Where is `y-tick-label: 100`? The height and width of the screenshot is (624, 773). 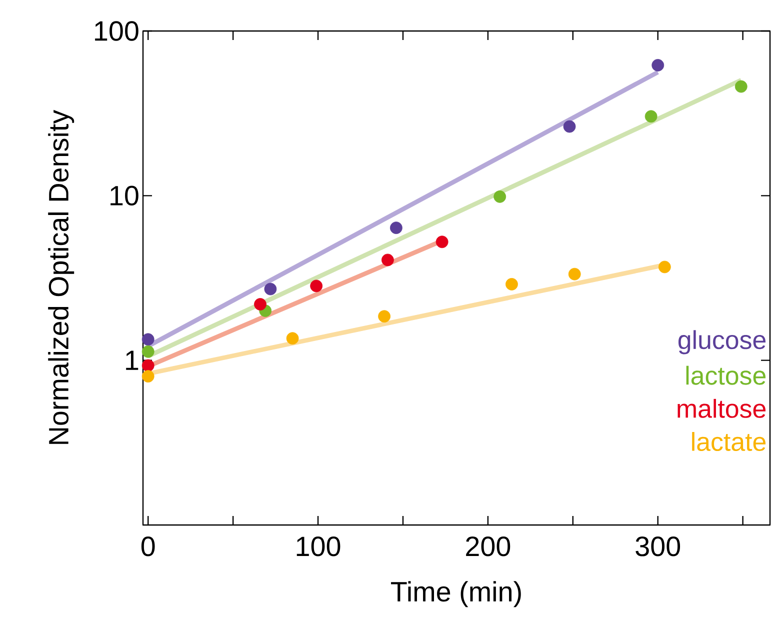 y-tick-label: 100 is located at coordinates (116, 31).